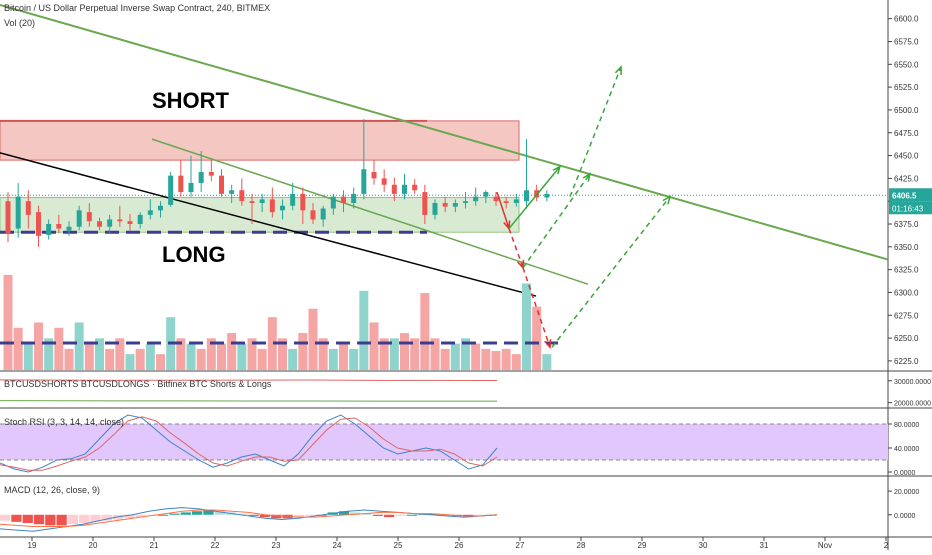 This screenshot has height=555, width=932. I want to click on x-tick-label: 21, so click(154, 545).